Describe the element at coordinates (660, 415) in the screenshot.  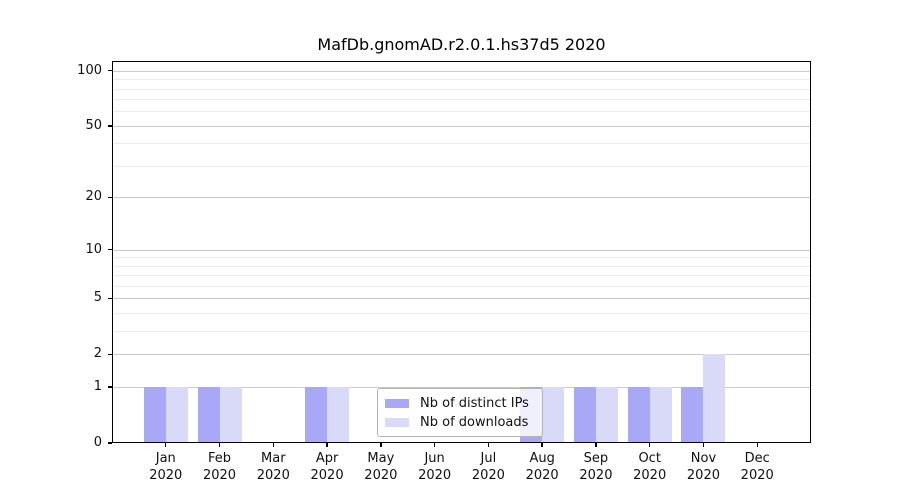
I see `bar-oct-downloads` at that location.